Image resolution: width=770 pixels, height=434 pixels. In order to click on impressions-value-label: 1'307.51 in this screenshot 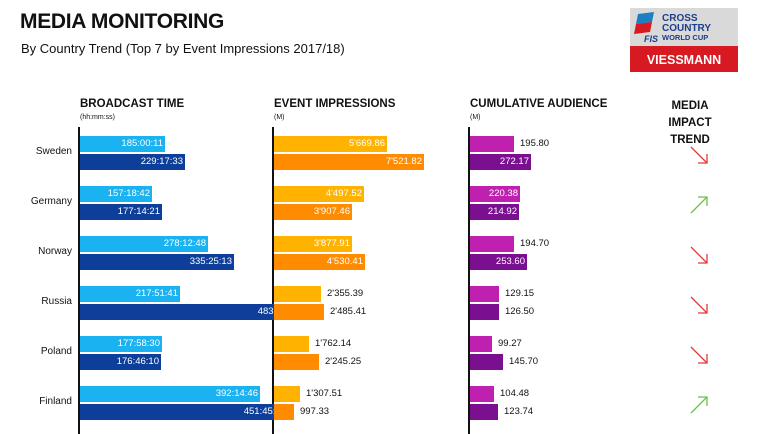, I will do `click(324, 393)`.